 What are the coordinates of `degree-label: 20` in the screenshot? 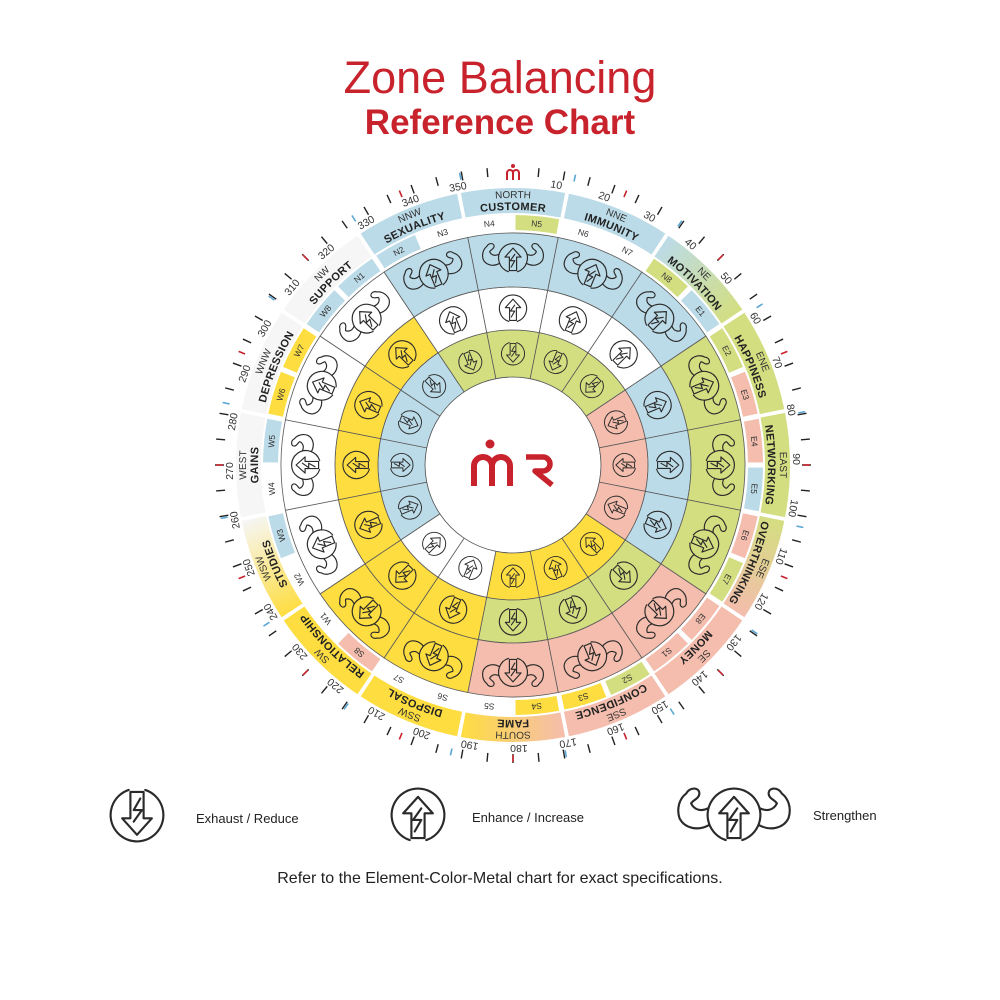 It's located at (604, 196).